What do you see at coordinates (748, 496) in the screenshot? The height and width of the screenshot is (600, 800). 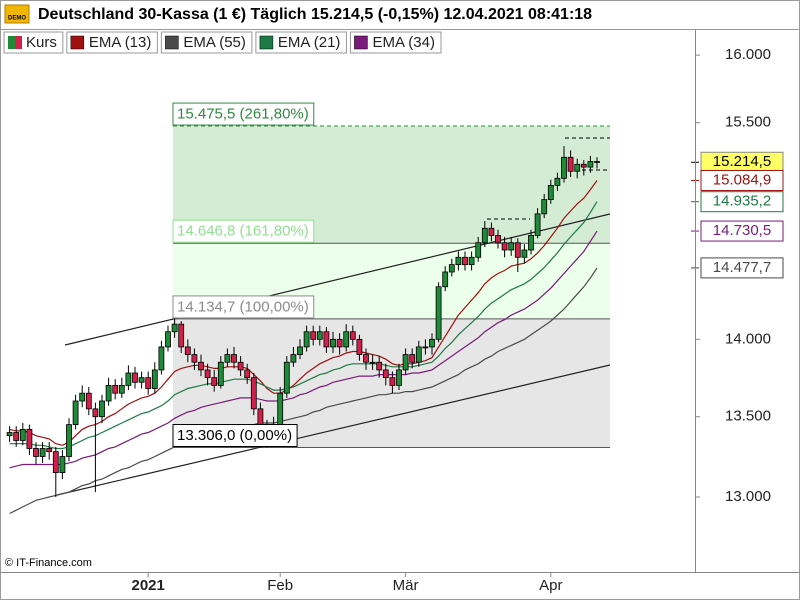 I see `y-tick-label: 13.000` at bounding box center [748, 496].